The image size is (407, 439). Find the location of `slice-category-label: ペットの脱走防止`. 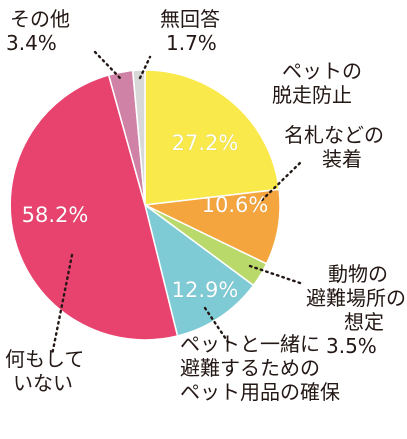

slice-category-label: ペットの脱走防止 is located at coordinates (317, 83).